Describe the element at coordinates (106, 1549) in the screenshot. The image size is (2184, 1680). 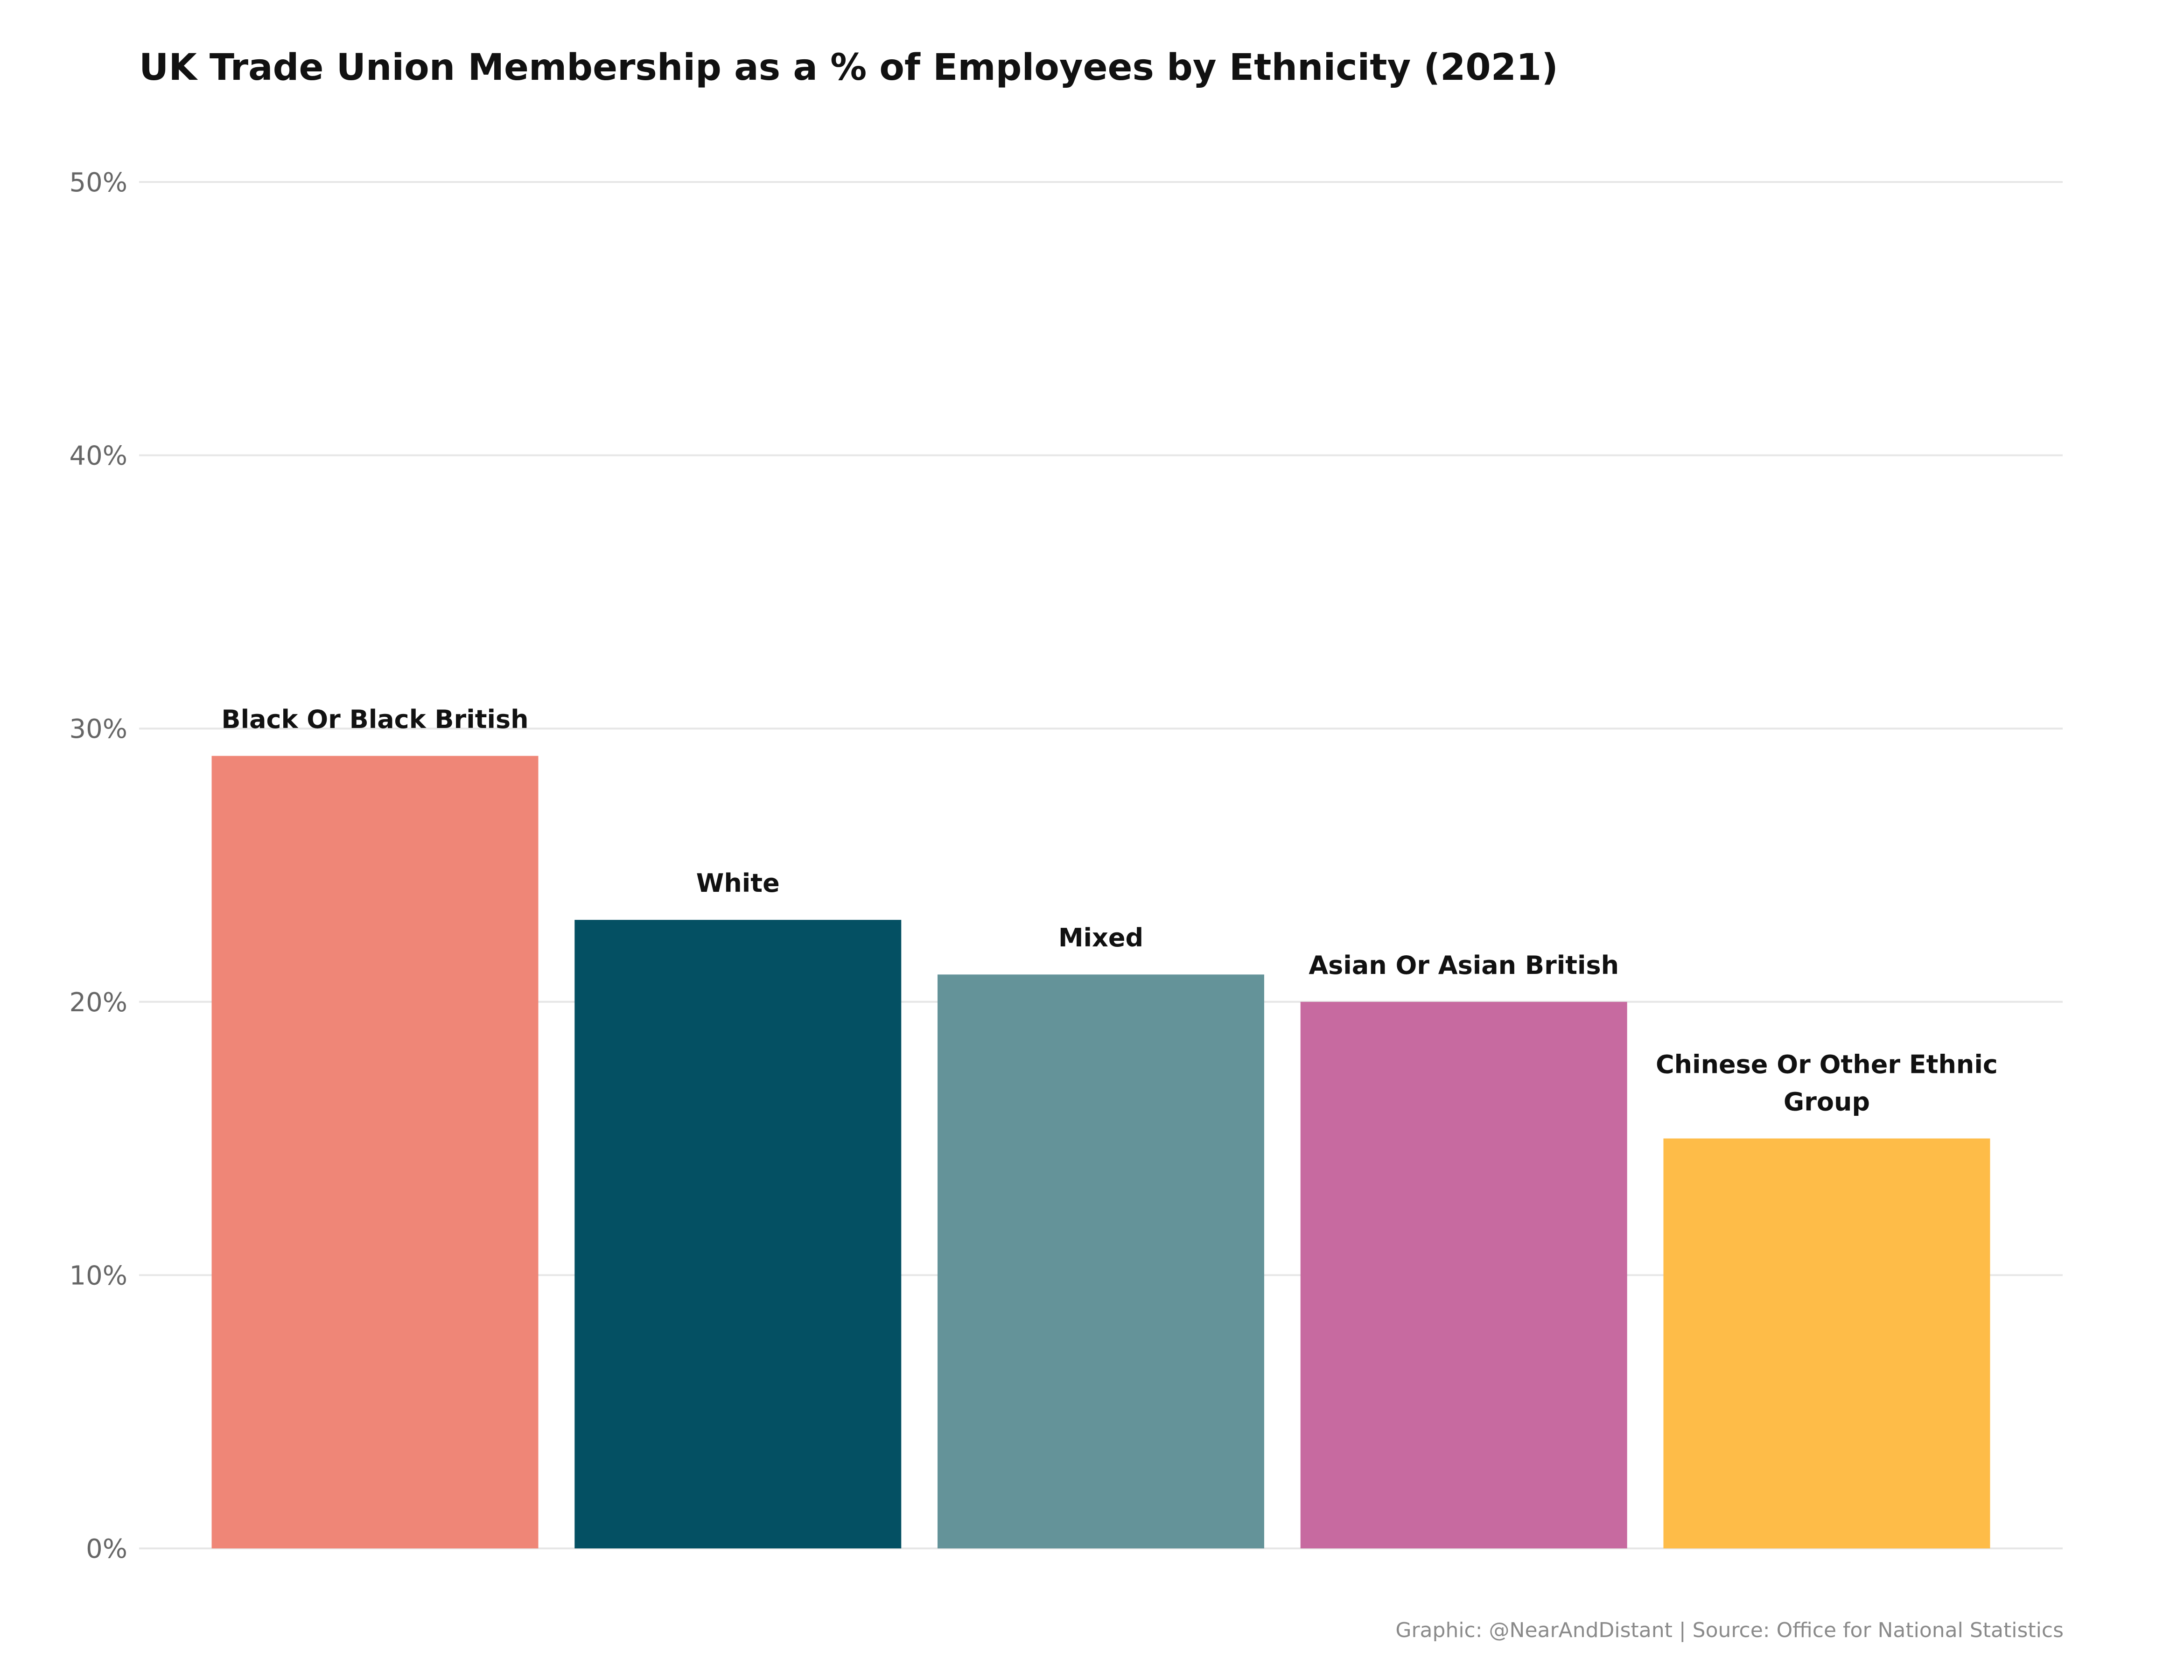
I see `y-tick-label: 0%` at that location.